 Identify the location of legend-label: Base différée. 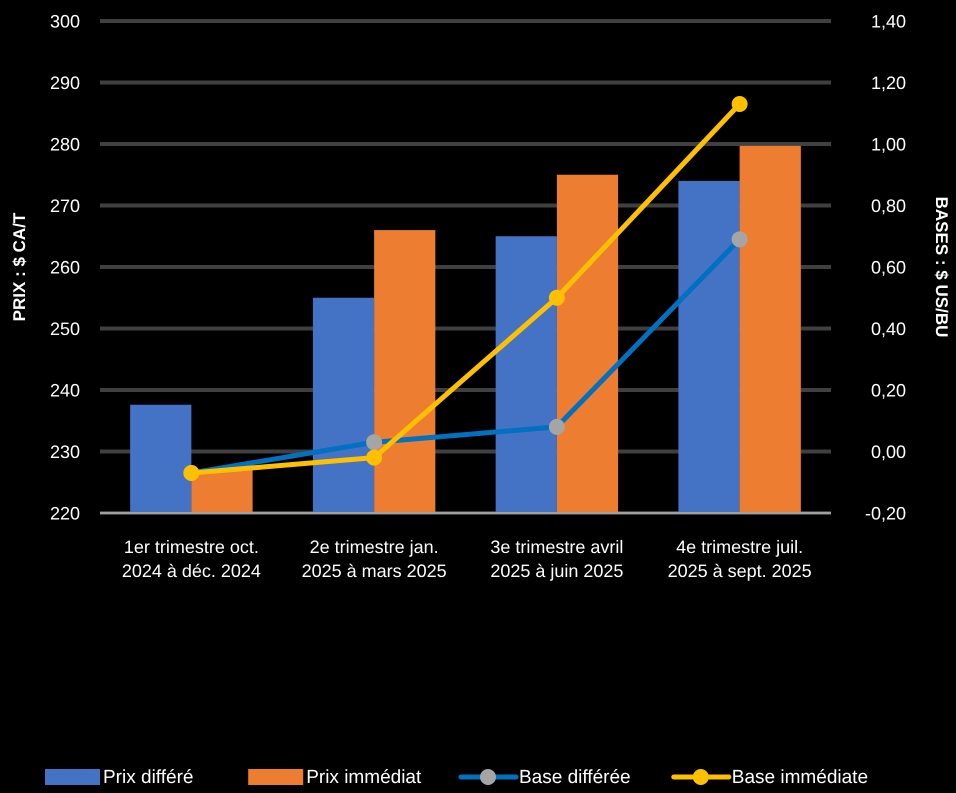
(575, 777).